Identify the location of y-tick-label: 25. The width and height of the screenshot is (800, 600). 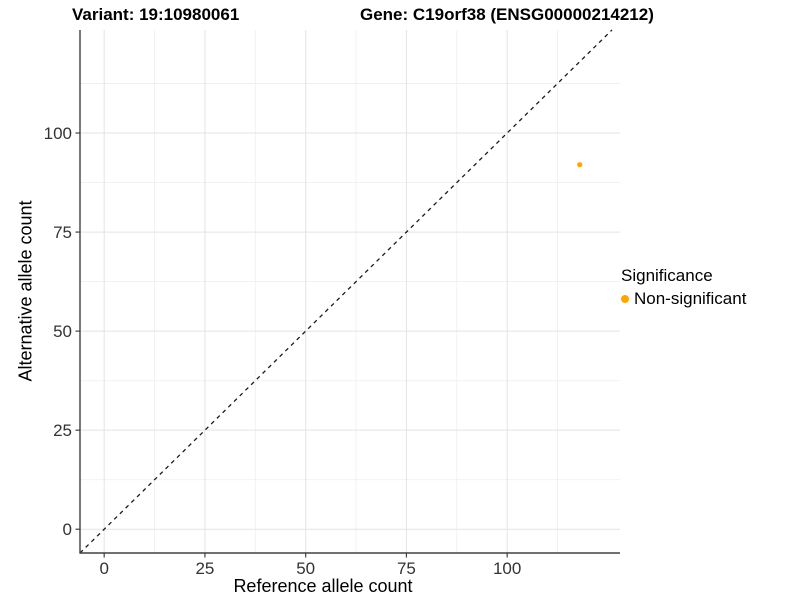
(62, 430).